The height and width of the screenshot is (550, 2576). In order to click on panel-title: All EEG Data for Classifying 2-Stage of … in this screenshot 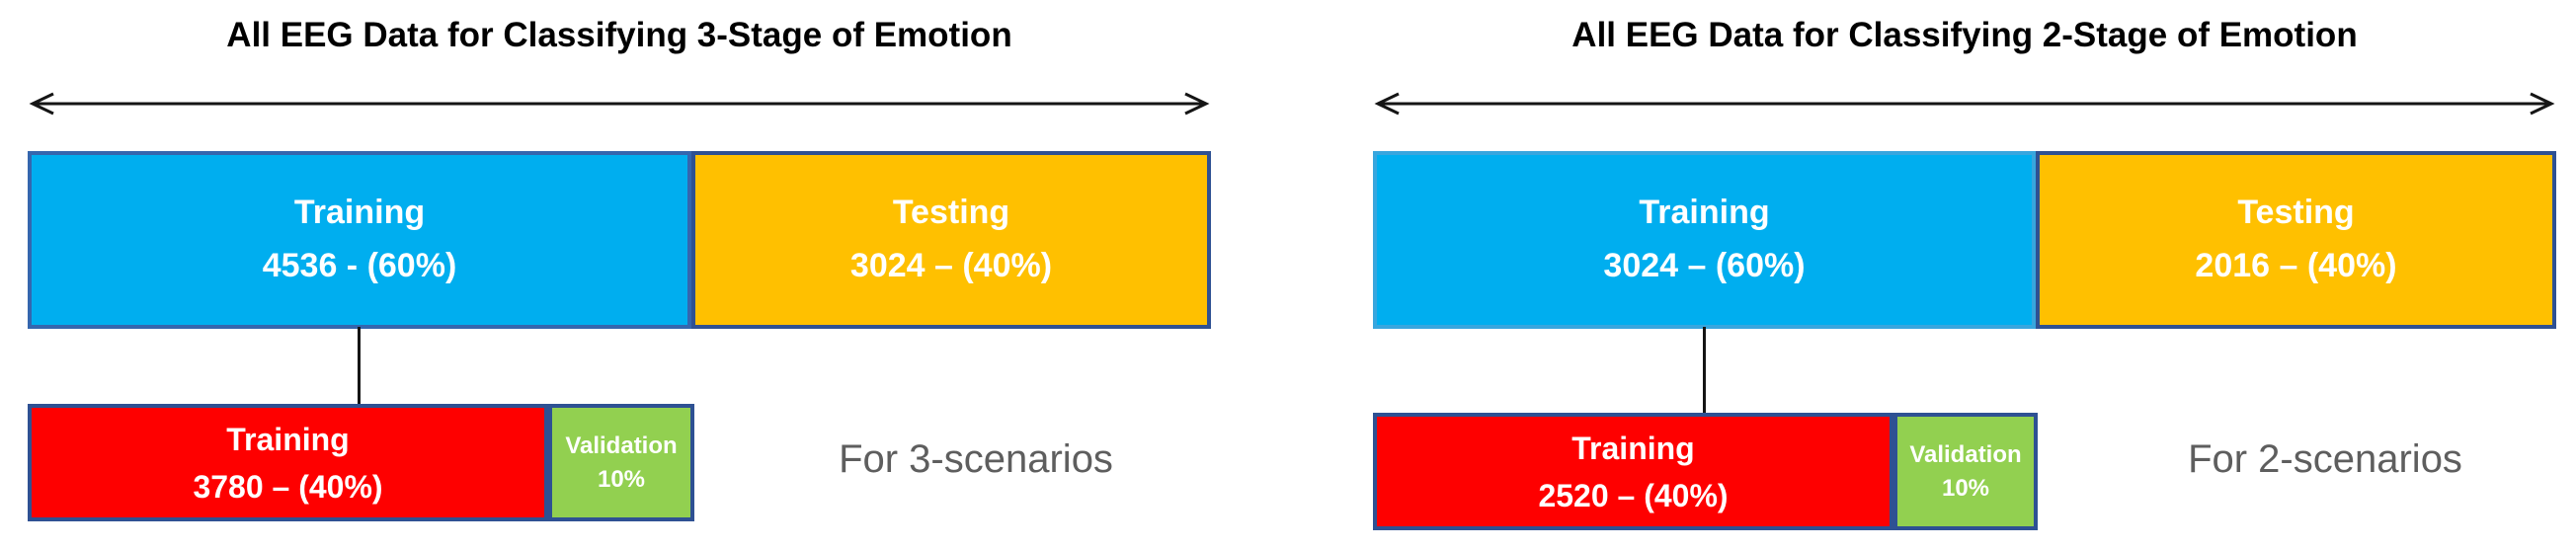, I will do `click(1964, 35)`.